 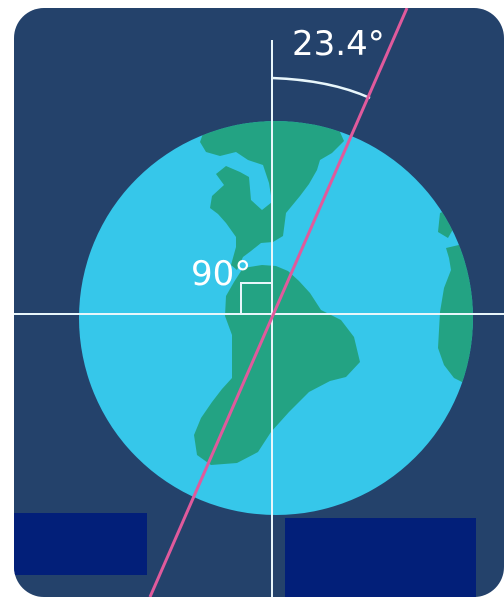 I want to click on tilt-angle-label: 23.4°, so click(x=338, y=44).